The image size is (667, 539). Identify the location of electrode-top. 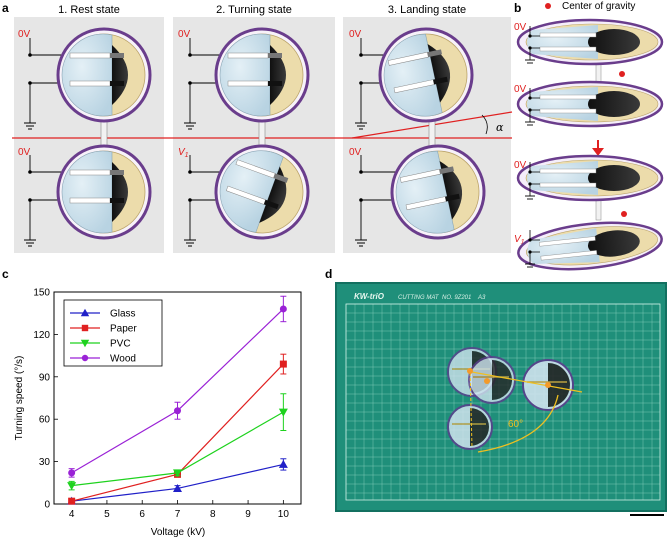
(90, 172).